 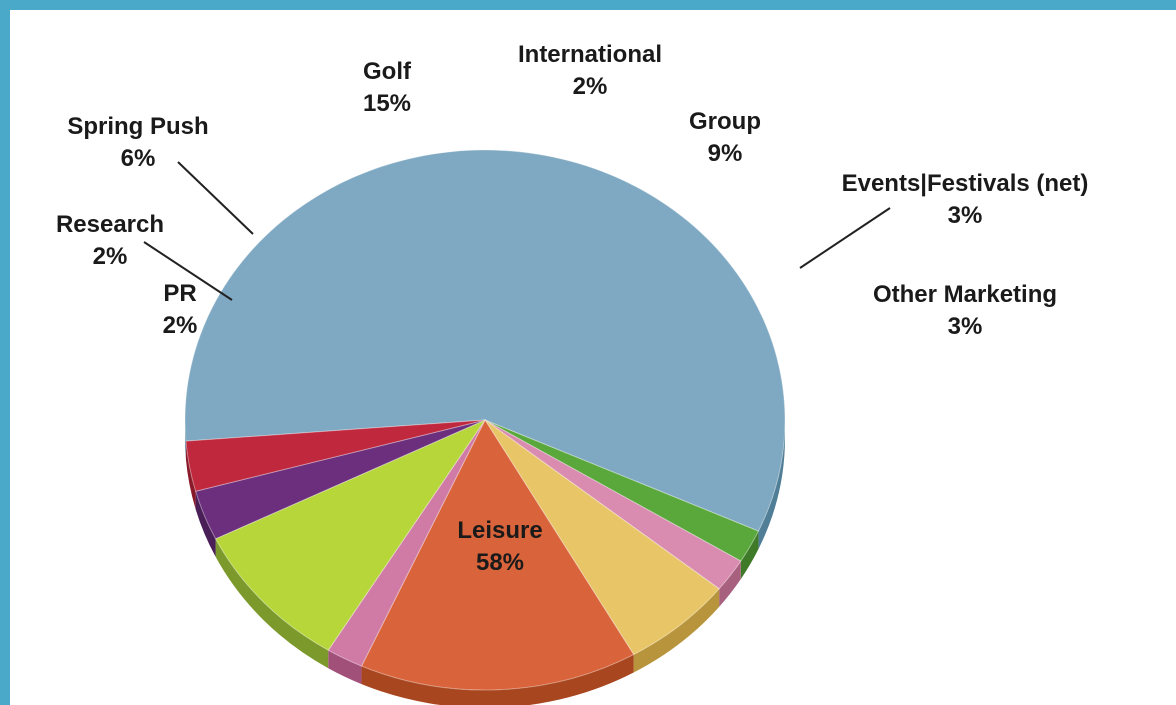 What do you see at coordinates (497, 679) in the screenshot?
I see `slice-side-golf` at bounding box center [497, 679].